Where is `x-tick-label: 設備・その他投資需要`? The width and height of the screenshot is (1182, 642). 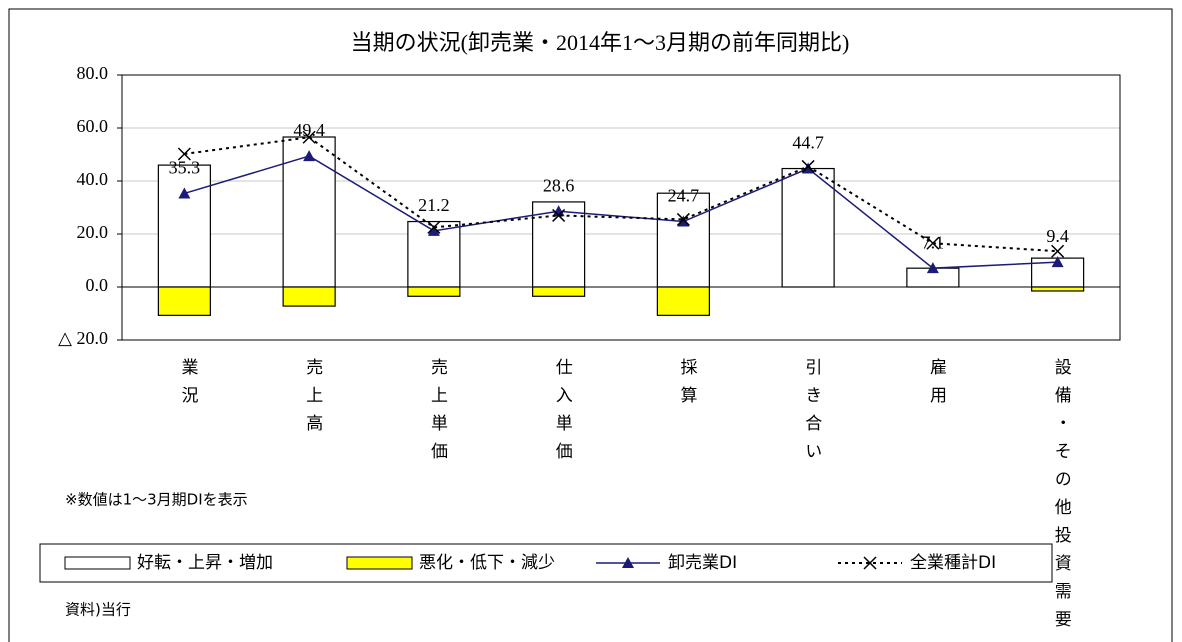 x-tick-label: 設備・その他投資需要 is located at coordinates (1062, 498).